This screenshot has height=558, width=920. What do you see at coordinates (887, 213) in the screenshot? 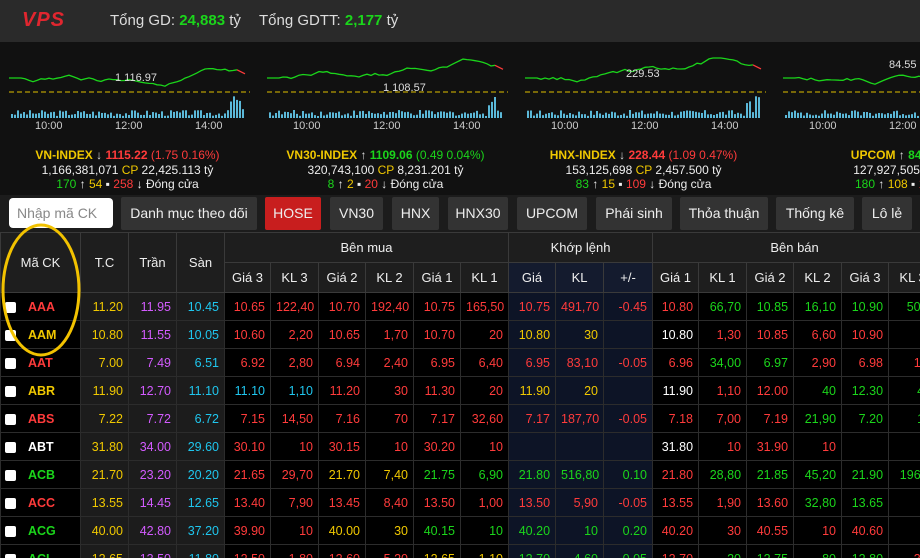
I see `market-tab: Lô lẻ` at bounding box center [887, 213].